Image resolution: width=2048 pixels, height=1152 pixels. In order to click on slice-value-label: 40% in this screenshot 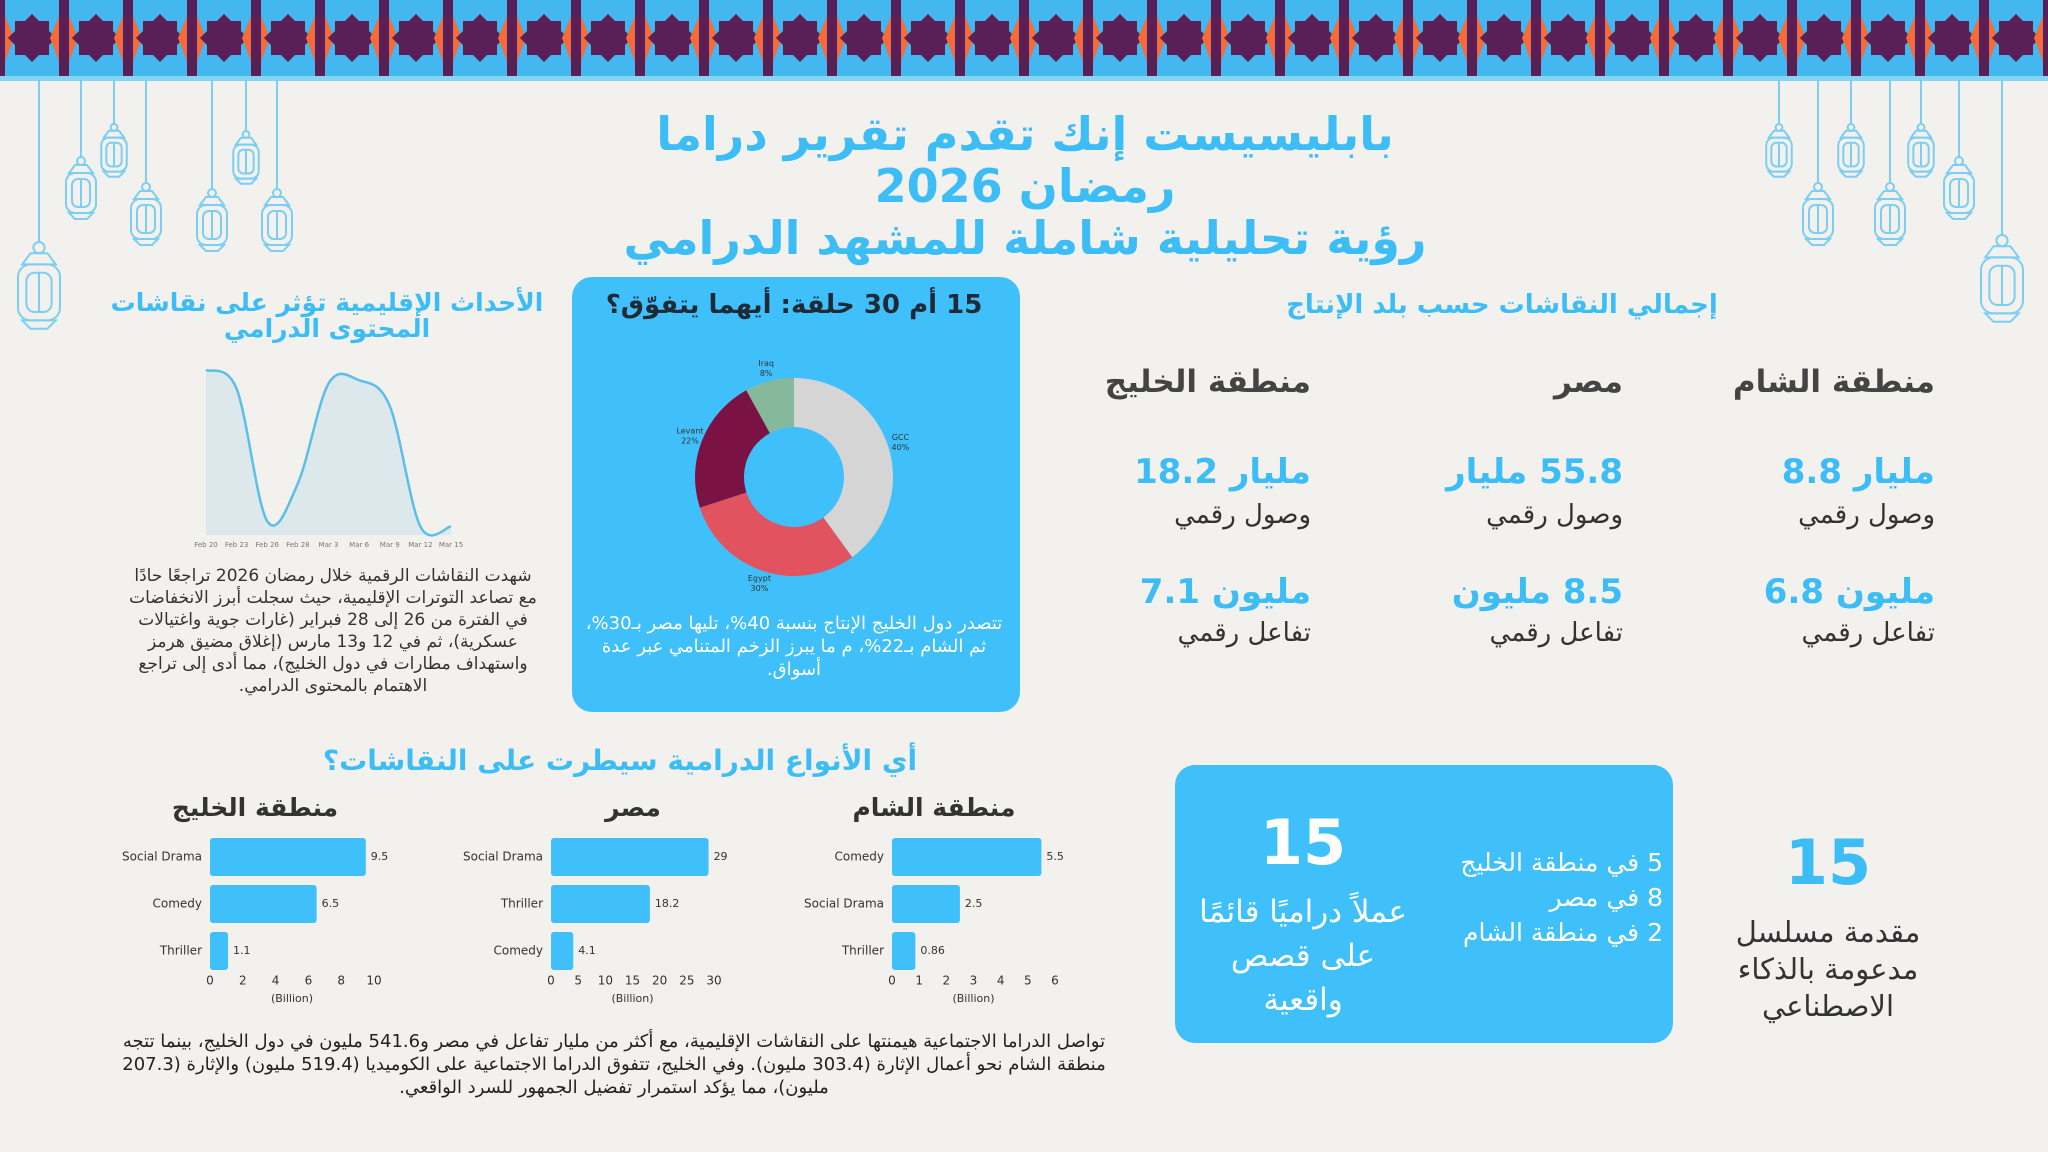, I will do `click(901, 447)`.